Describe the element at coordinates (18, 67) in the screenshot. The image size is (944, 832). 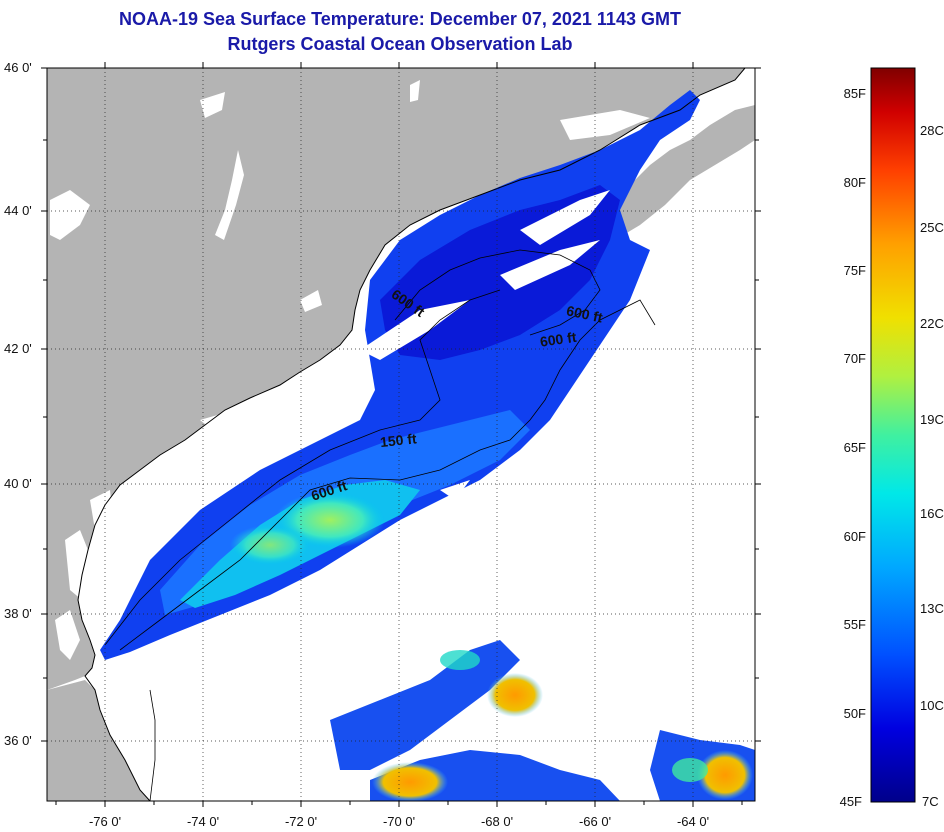
I see `lat-label: 46 0'` at that location.